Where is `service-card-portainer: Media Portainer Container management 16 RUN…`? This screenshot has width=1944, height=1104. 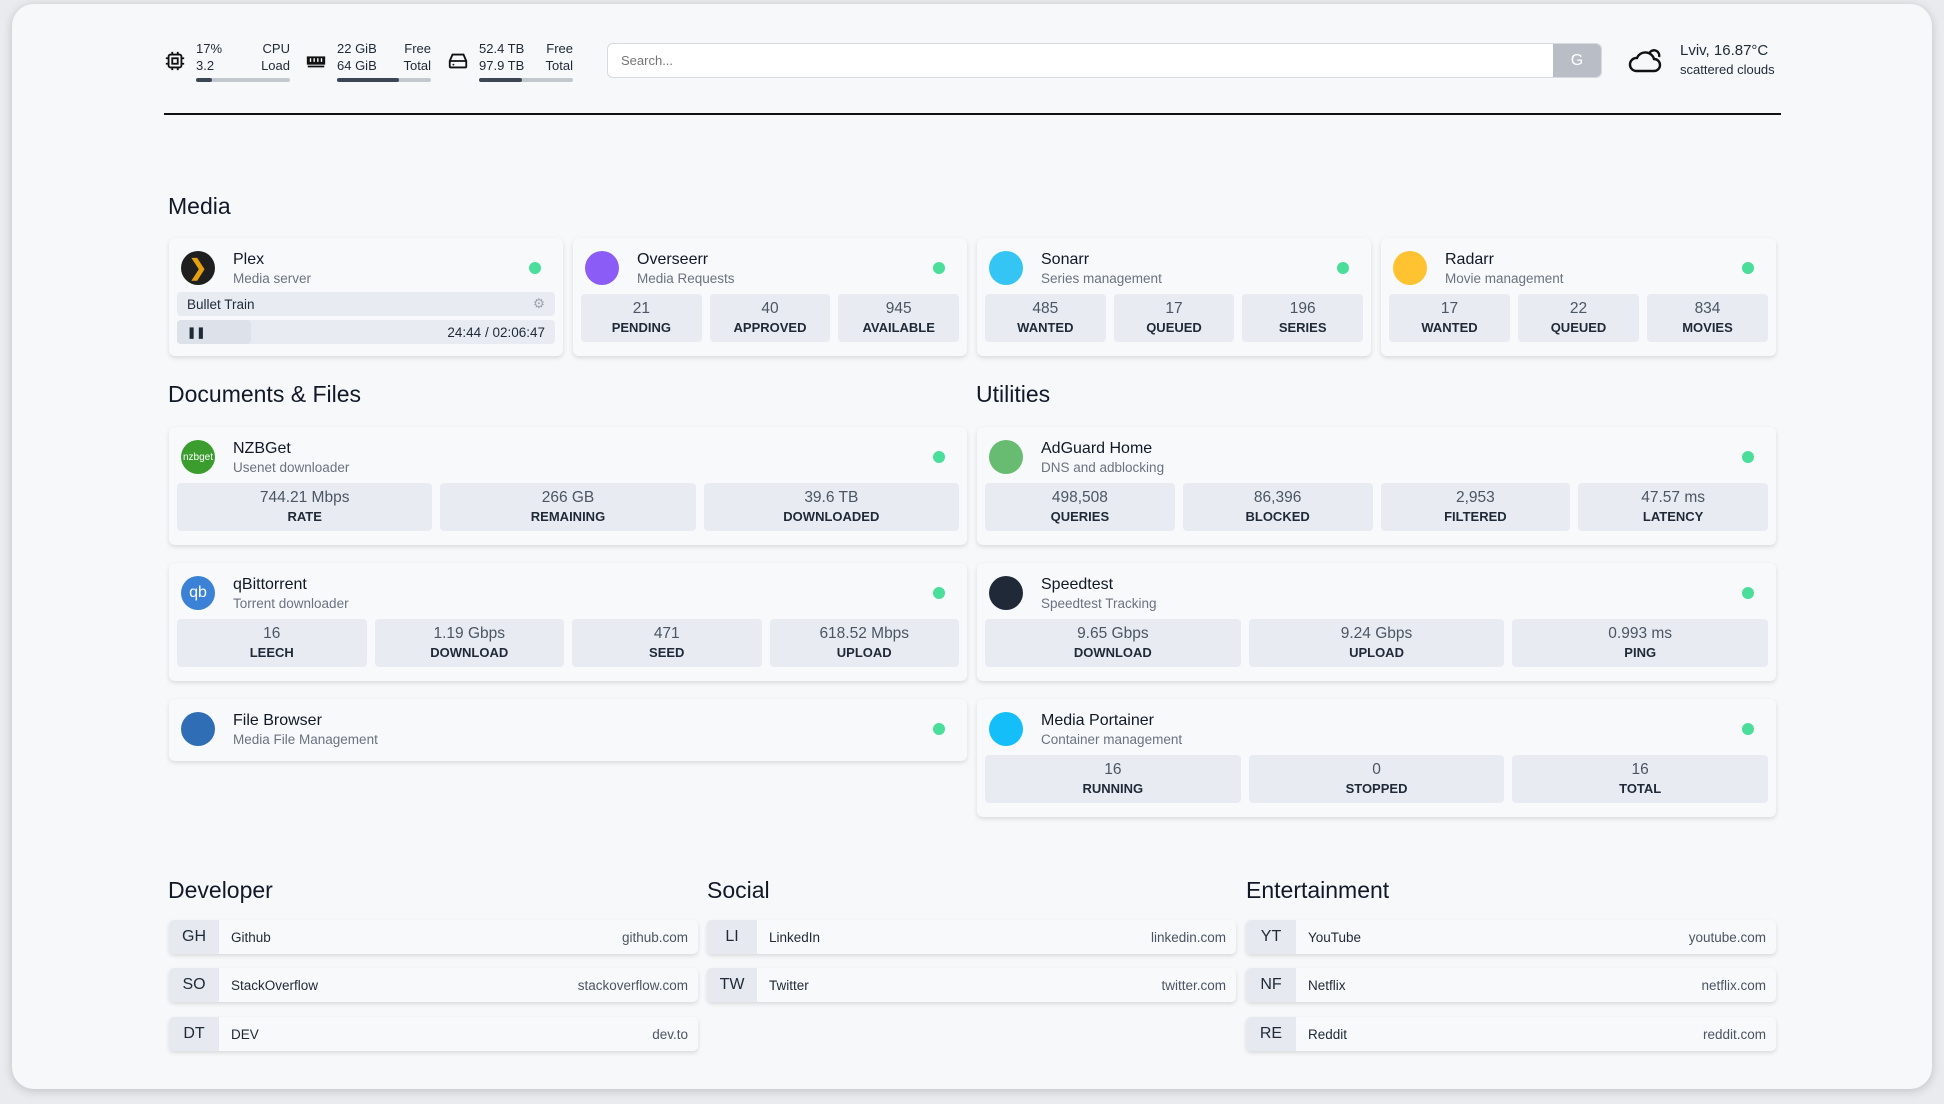
service-card-portainer: Media Portainer Container management 16 RUN… is located at coordinates (1376, 758).